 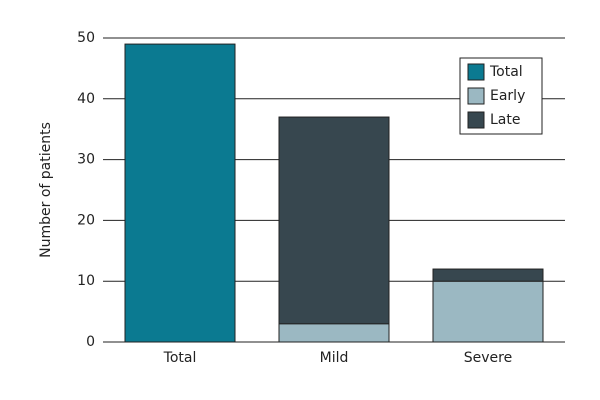 I want to click on legend-label: Total, so click(x=506, y=72).